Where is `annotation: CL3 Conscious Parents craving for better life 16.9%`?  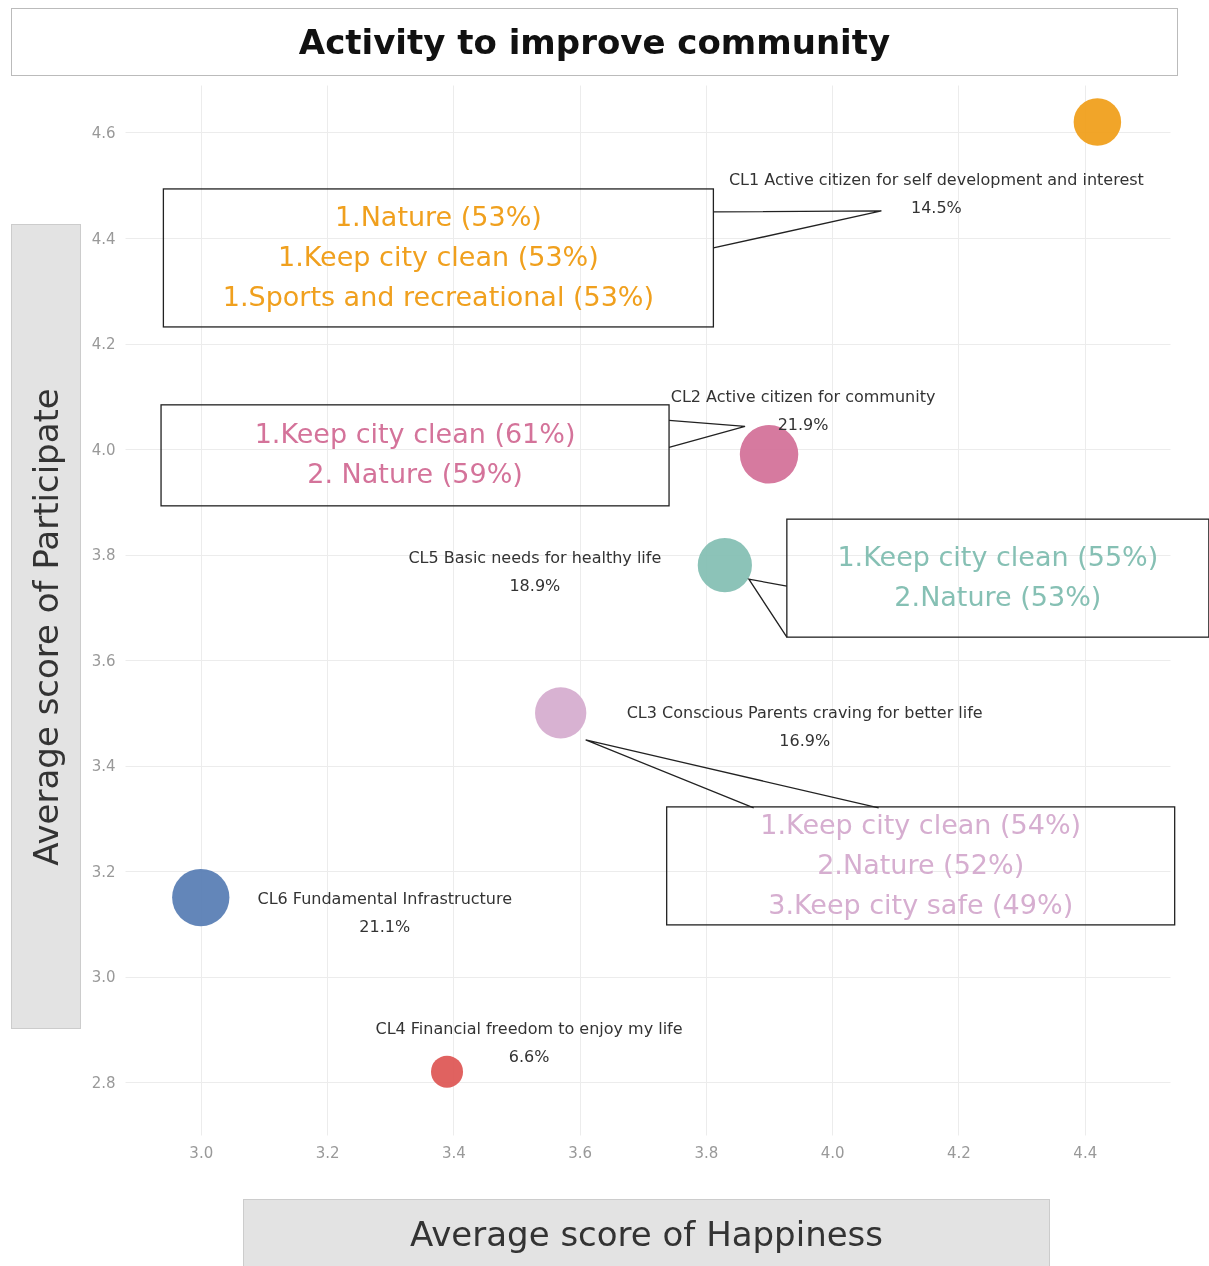 annotation: CL3 Conscious Parents craving for better life 16.9% is located at coordinates (804, 726).